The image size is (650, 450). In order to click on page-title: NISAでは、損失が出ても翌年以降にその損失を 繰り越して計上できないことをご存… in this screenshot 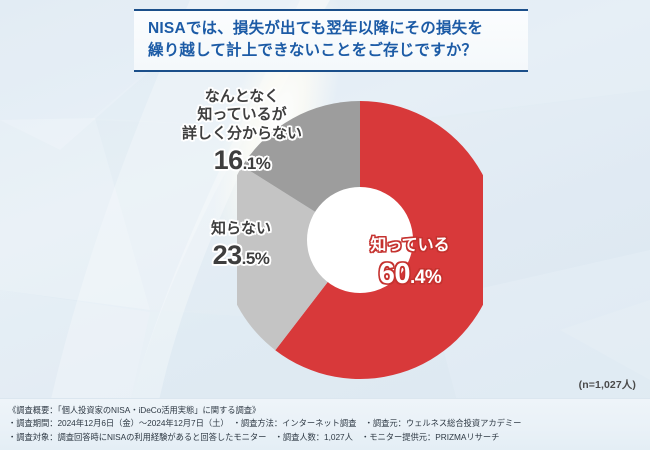, I will do `click(331, 40)`.